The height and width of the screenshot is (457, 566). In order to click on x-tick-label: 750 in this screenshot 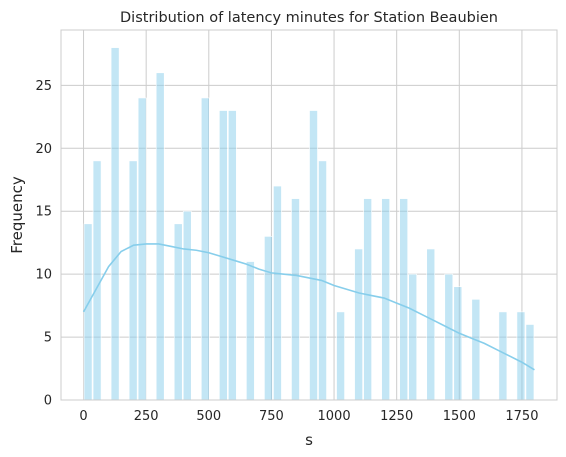, I will do `click(271, 416)`.